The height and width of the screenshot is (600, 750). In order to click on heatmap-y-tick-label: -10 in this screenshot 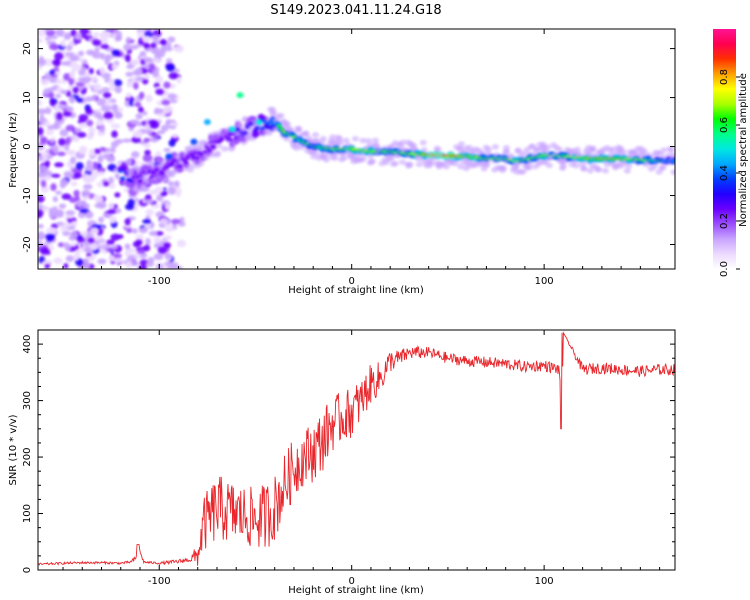, I will do `click(27, 195)`.